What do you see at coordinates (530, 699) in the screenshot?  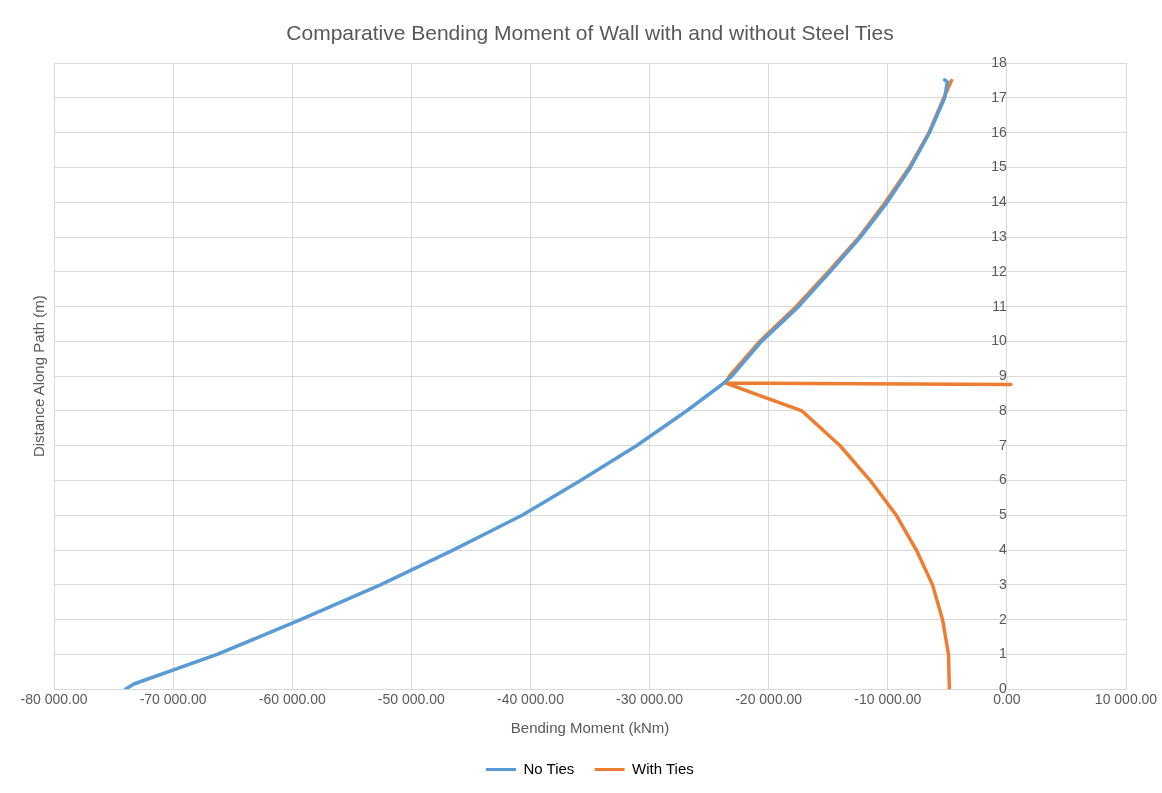 I see `x-tick-label: -40 000.00` at bounding box center [530, 699].